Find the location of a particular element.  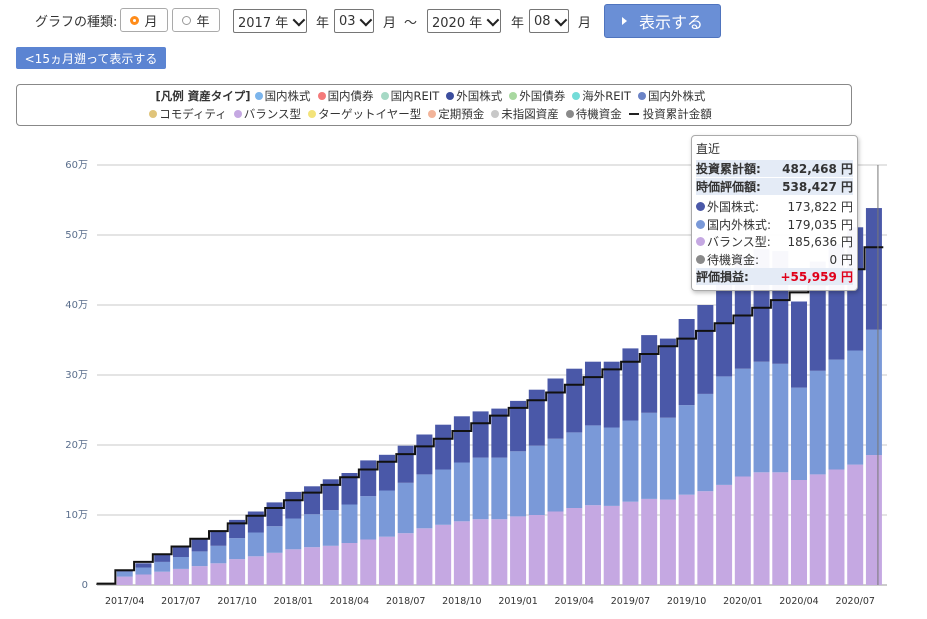

legend-item: バランス型 is located at coordinates (267, 114).